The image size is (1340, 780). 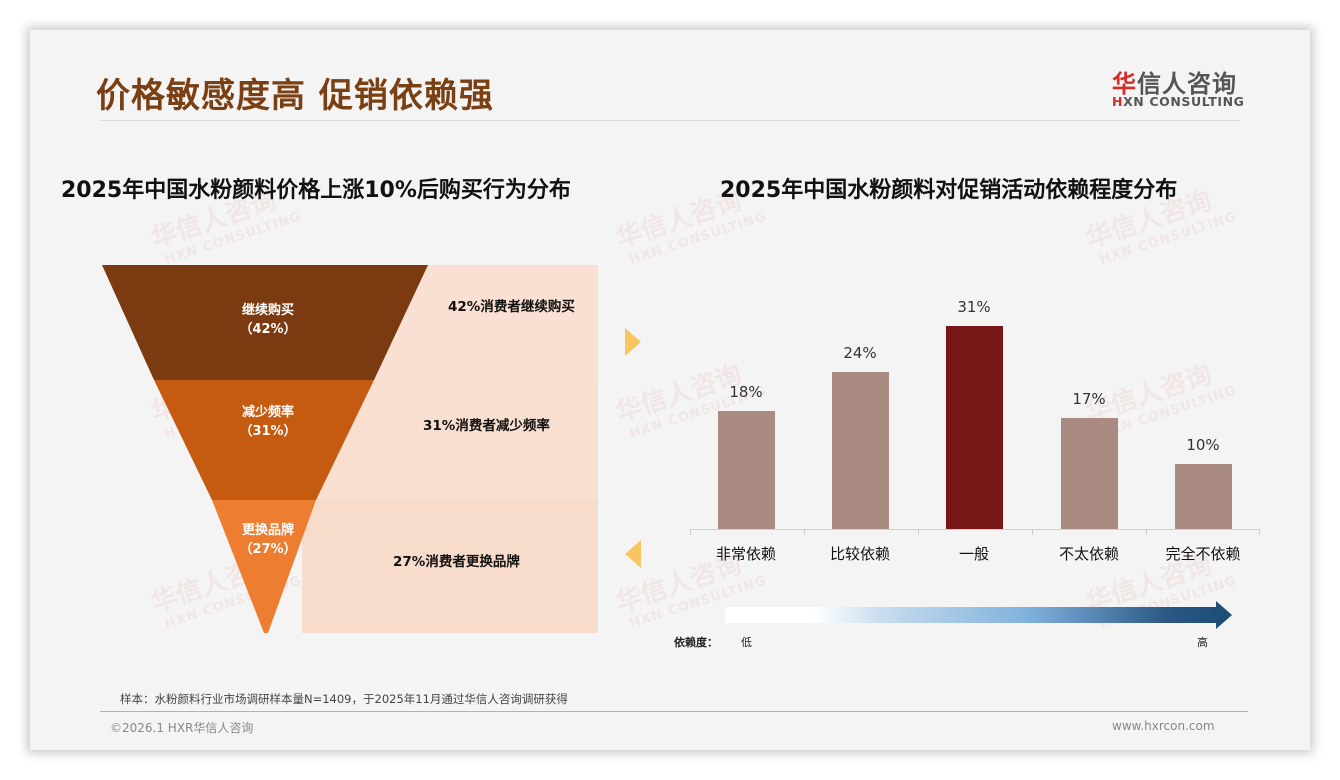 I want to click on funnel-segment-continue, so click(x=265, y=322).